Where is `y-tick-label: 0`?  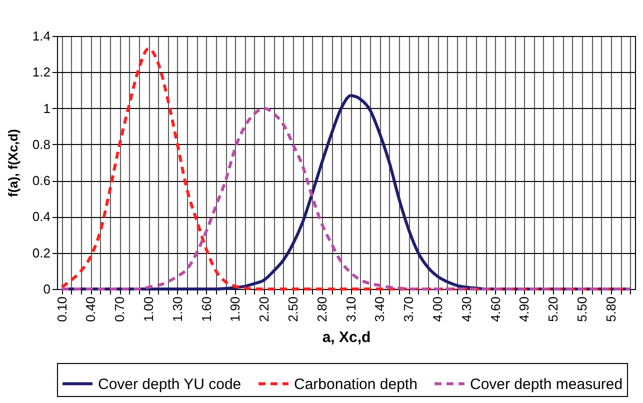 y-tick-label: 0 is located at coordinates (46, 289).